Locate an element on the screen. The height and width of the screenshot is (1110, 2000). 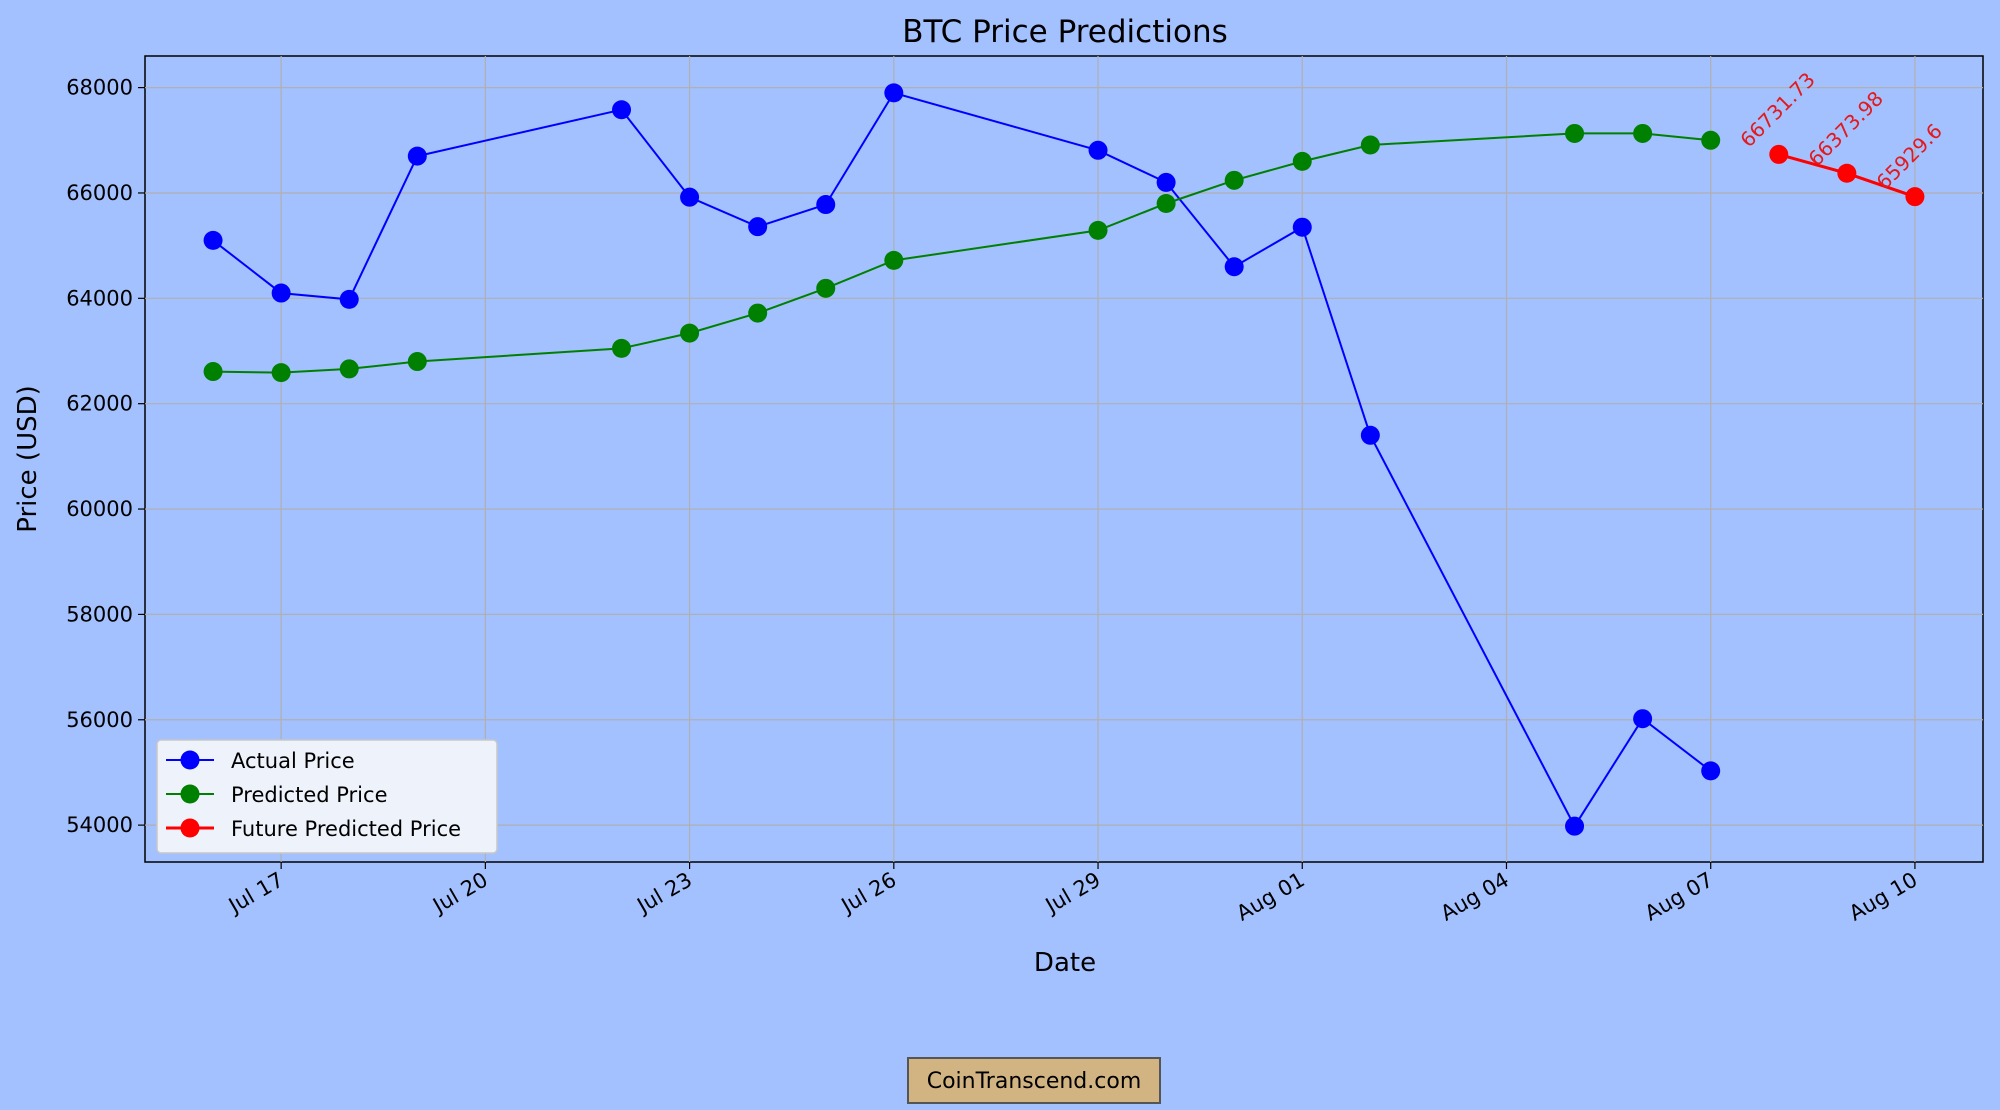
watermark: CoinTranscend.com is located at coordinates (1034, 1080).